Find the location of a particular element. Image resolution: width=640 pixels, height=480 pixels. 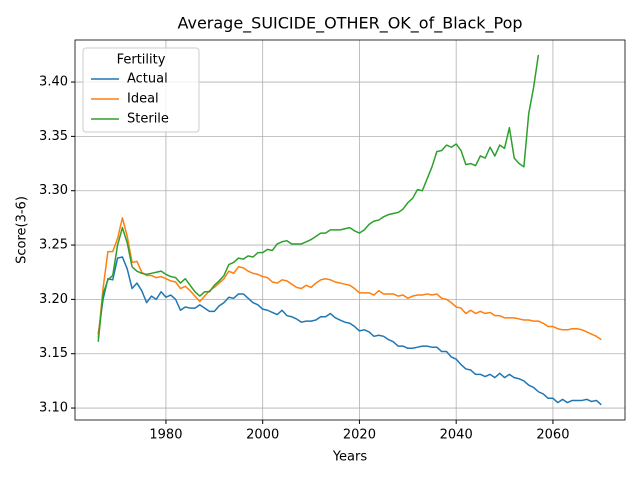

legend-label: Ideal is located at coordinates (143, 99).